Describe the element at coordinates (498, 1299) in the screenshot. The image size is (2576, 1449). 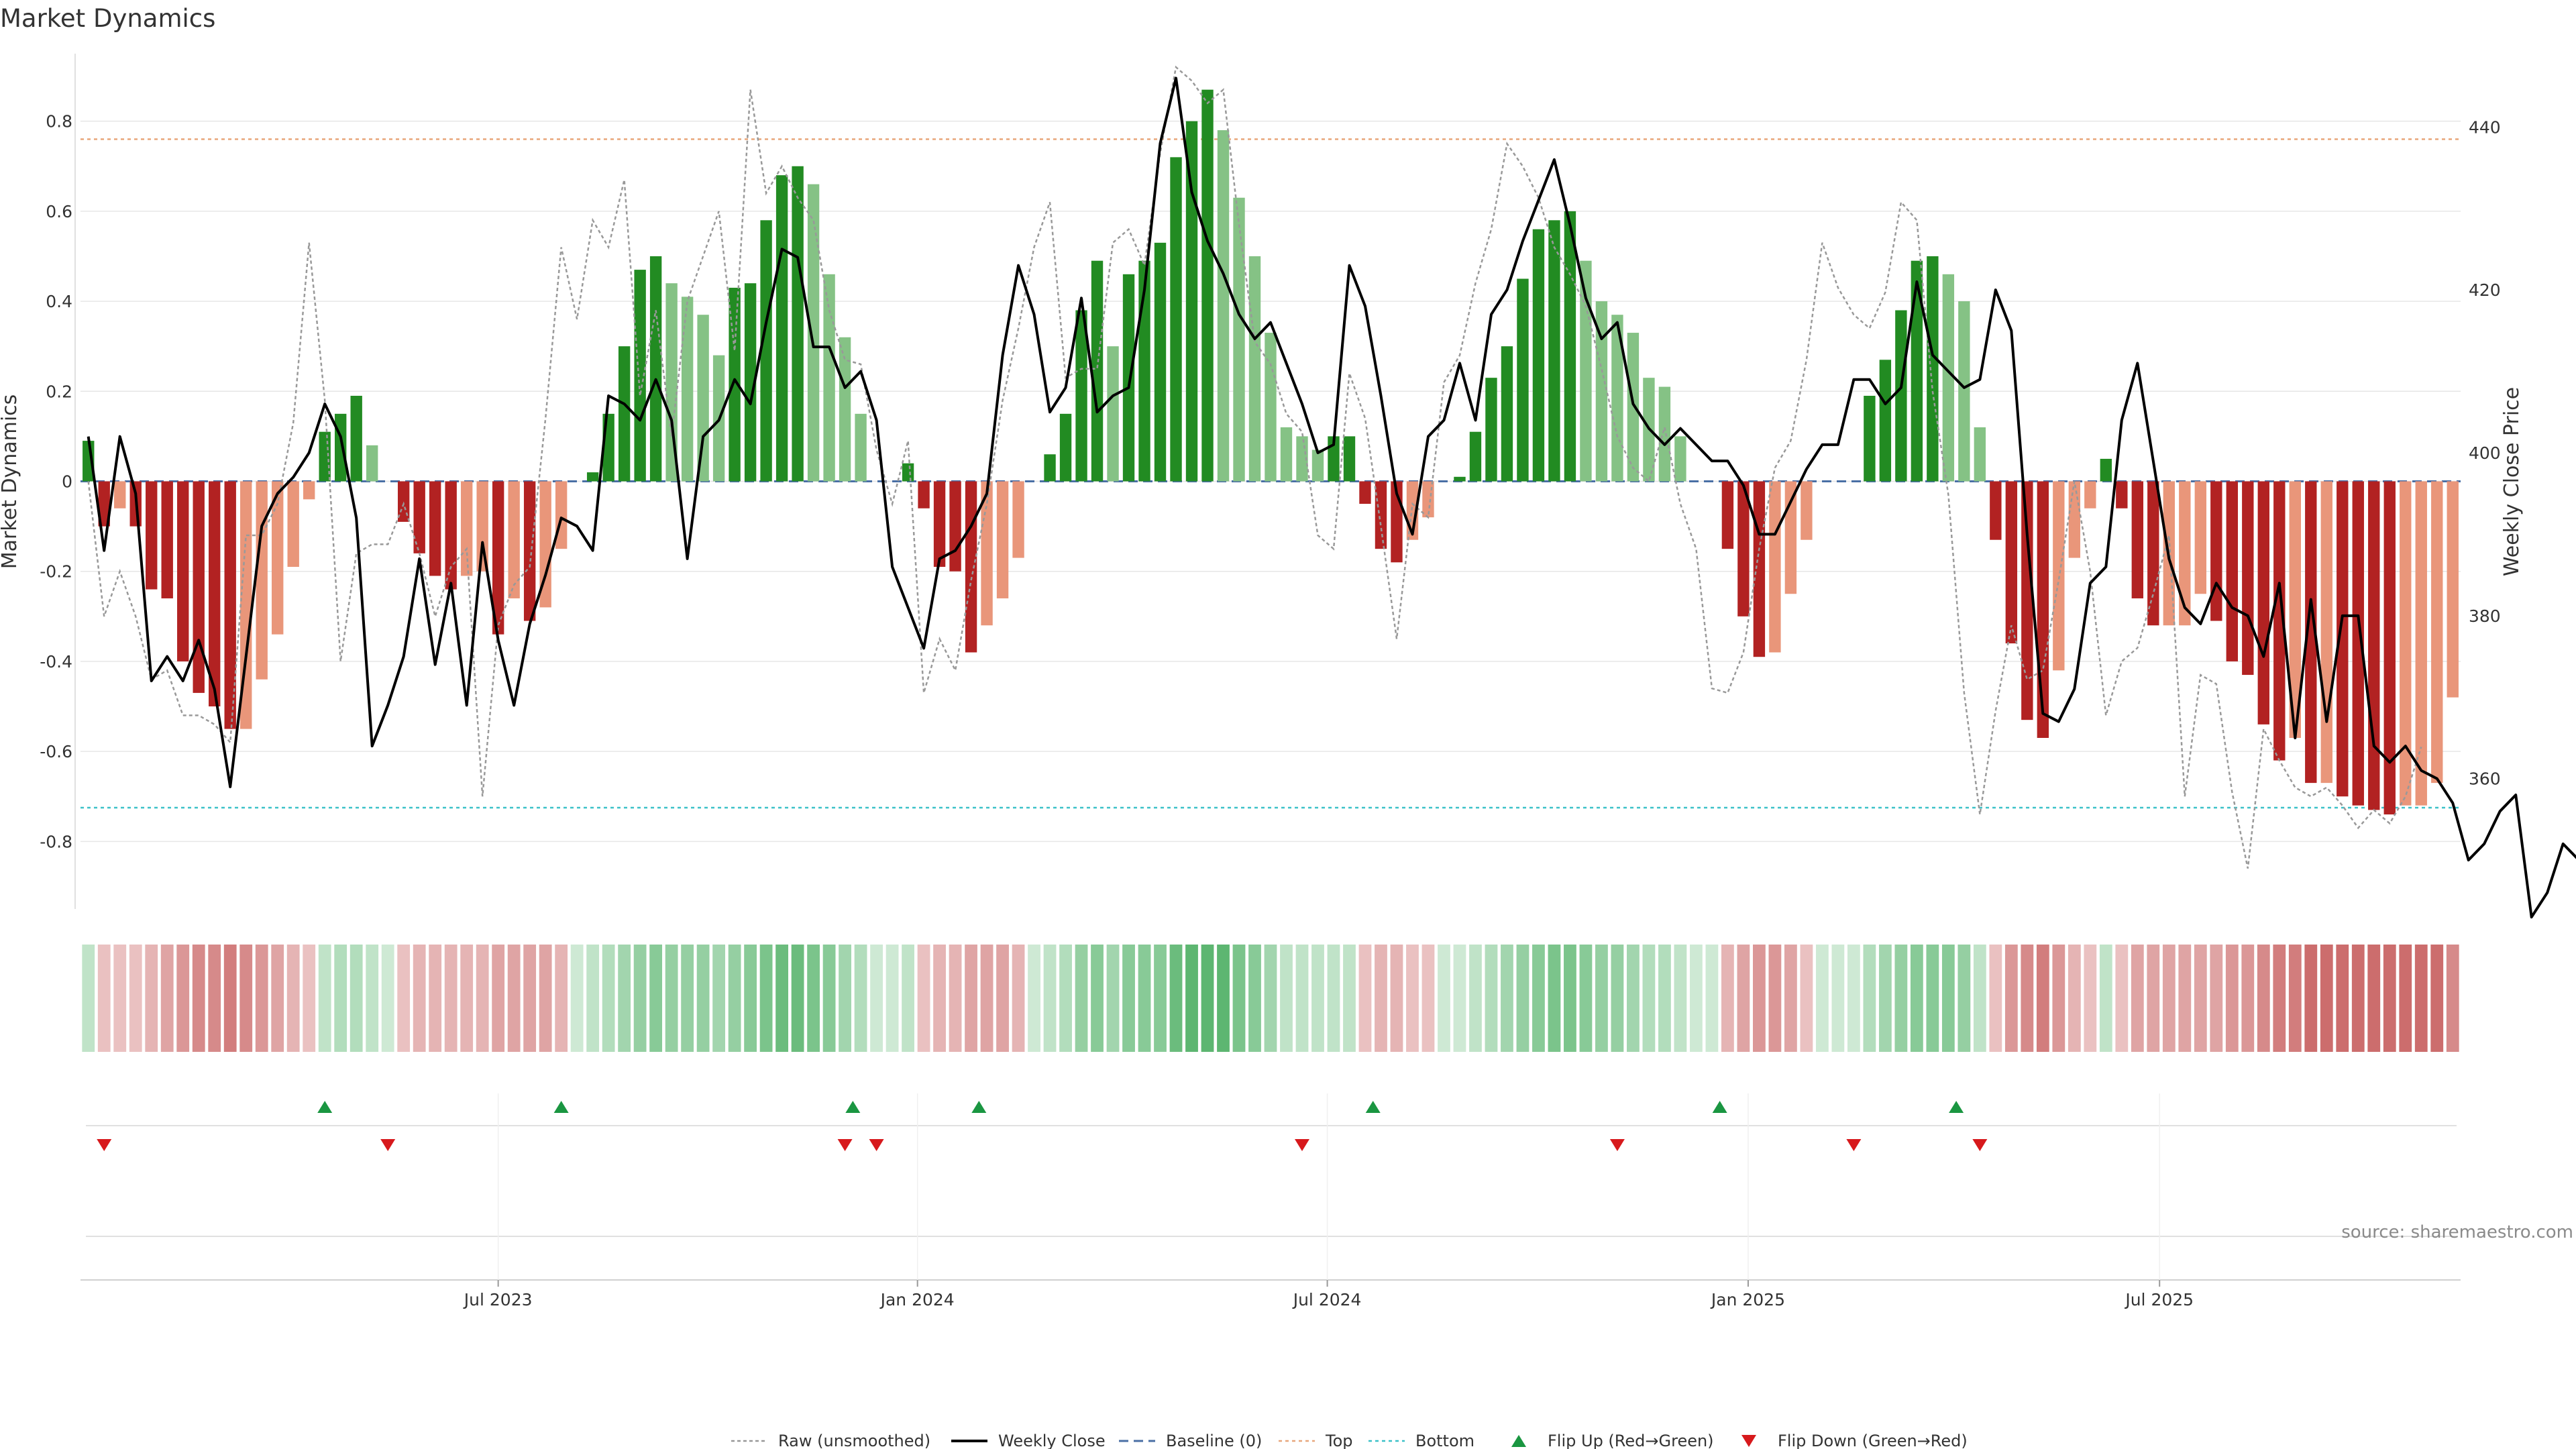
I see `x-tick-label: Jul 2023` at that location.